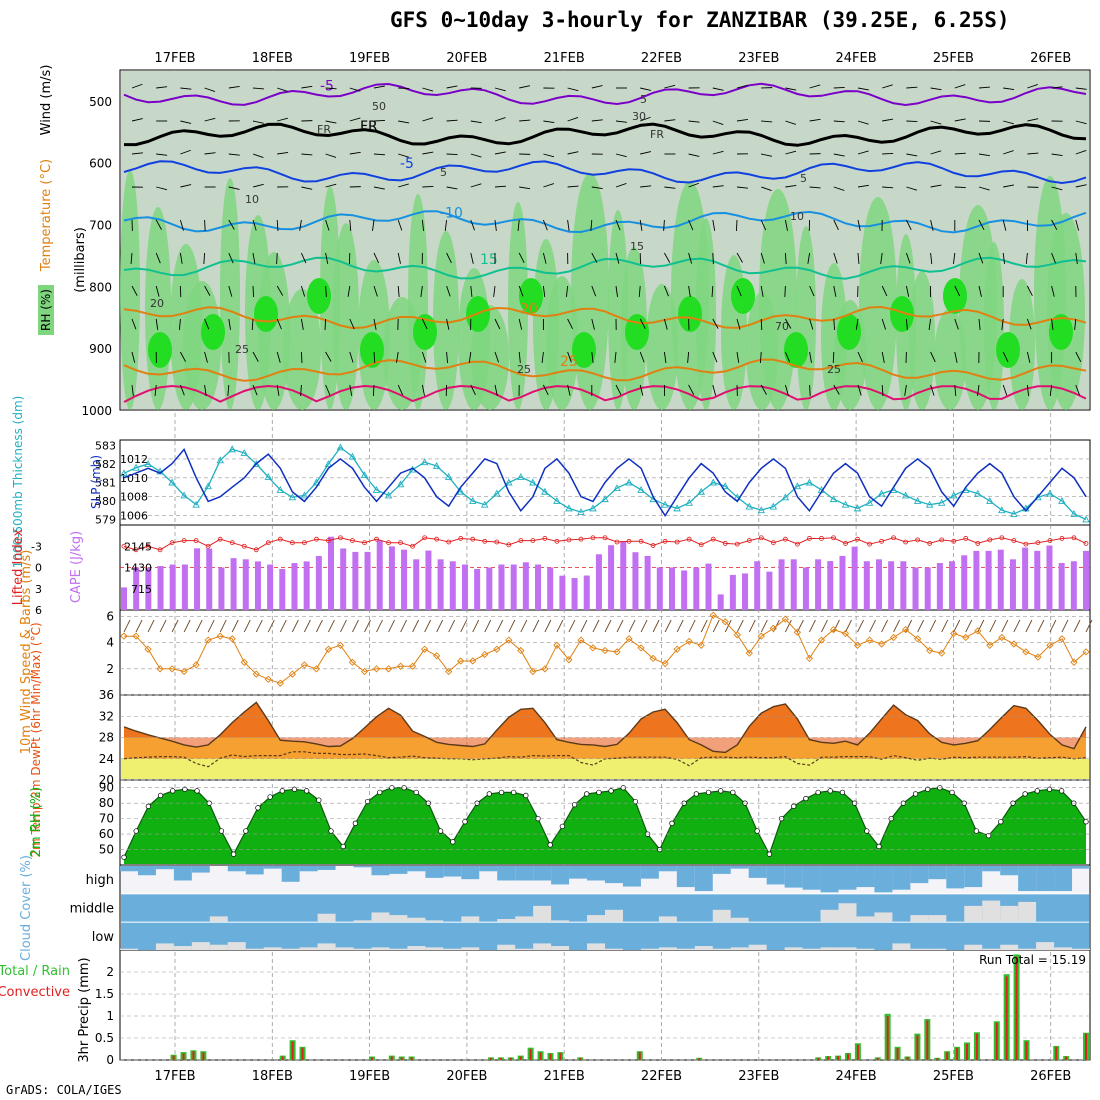  I want to click on isotherm-label: -10, so click(451, 213).